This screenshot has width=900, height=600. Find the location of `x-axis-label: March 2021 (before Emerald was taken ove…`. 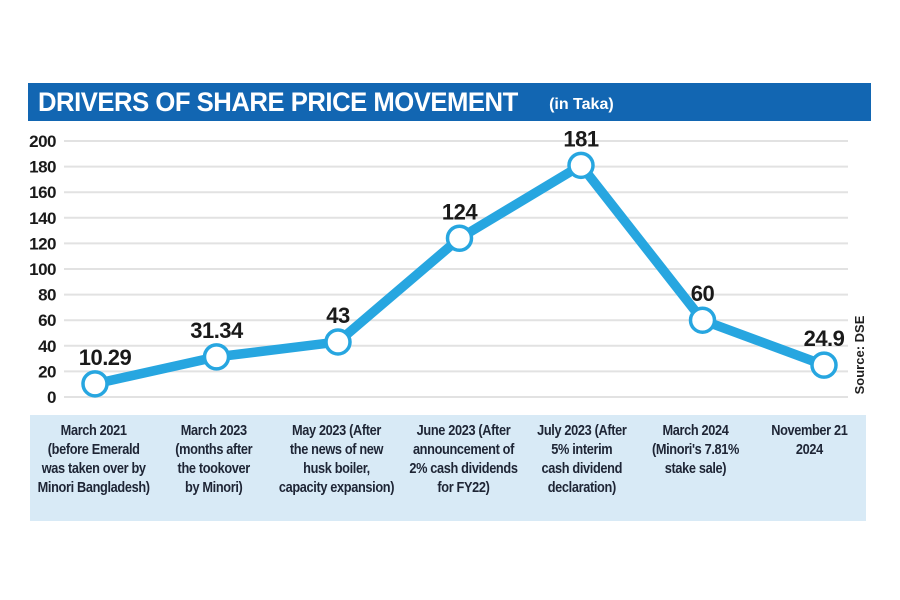

x-axis-label: March 2021 (before Emerald was taken ove… is located at coordinates (93, 468).